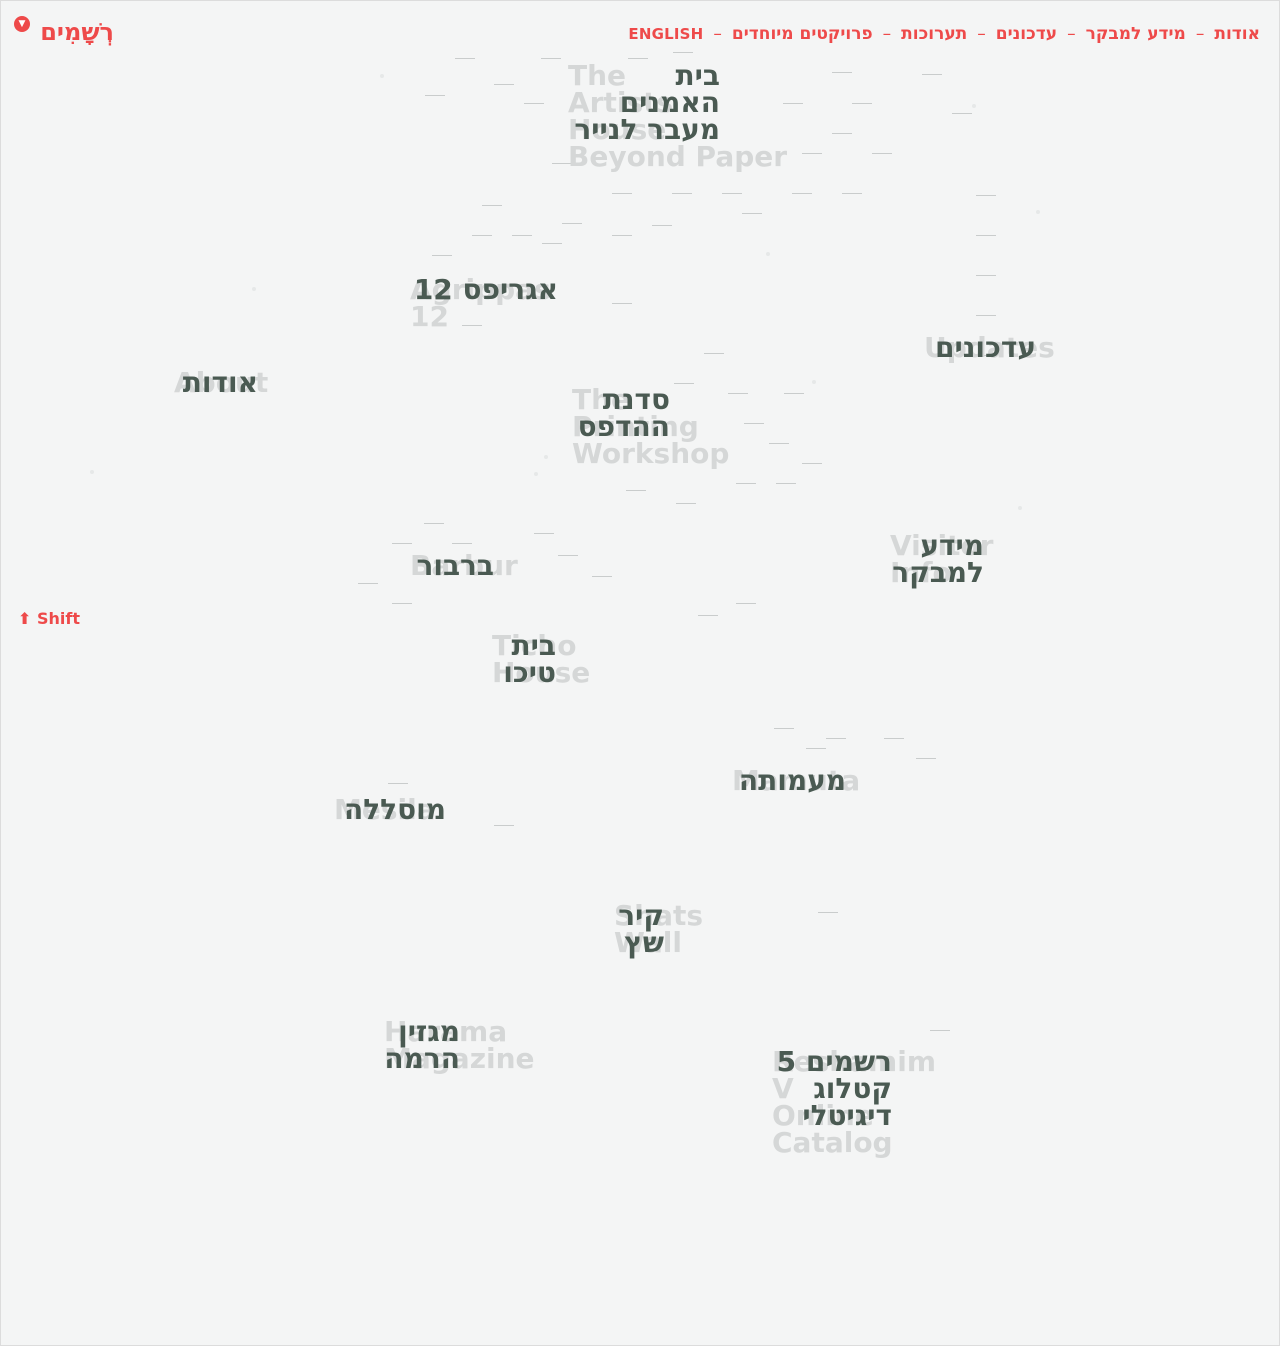 This screenshot has width=1280, height=1346. I want to click on cloud-item-visitor-info: Visitor Info מידע למבקר, so click(945, 559).